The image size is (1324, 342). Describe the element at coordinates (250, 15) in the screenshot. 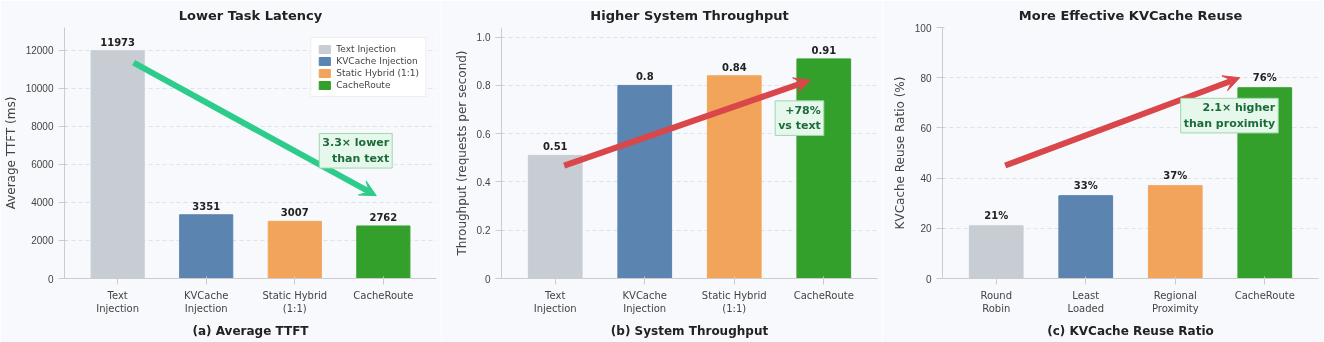

I see `chart-title: Lower Task Latency` at that location.